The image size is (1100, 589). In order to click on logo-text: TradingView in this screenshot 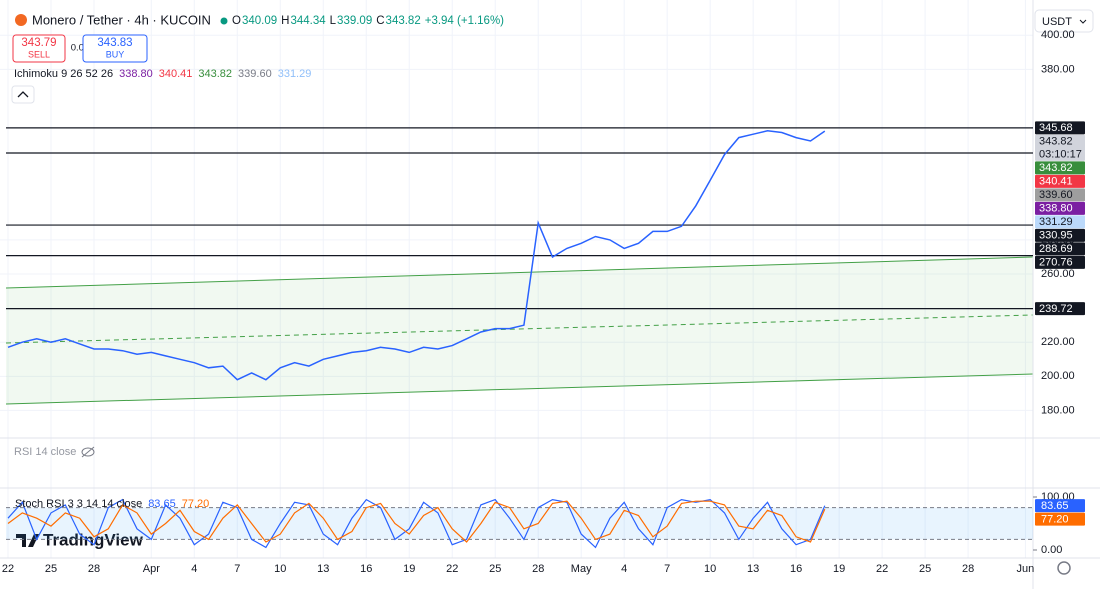, I will do `click(93, 539)`.